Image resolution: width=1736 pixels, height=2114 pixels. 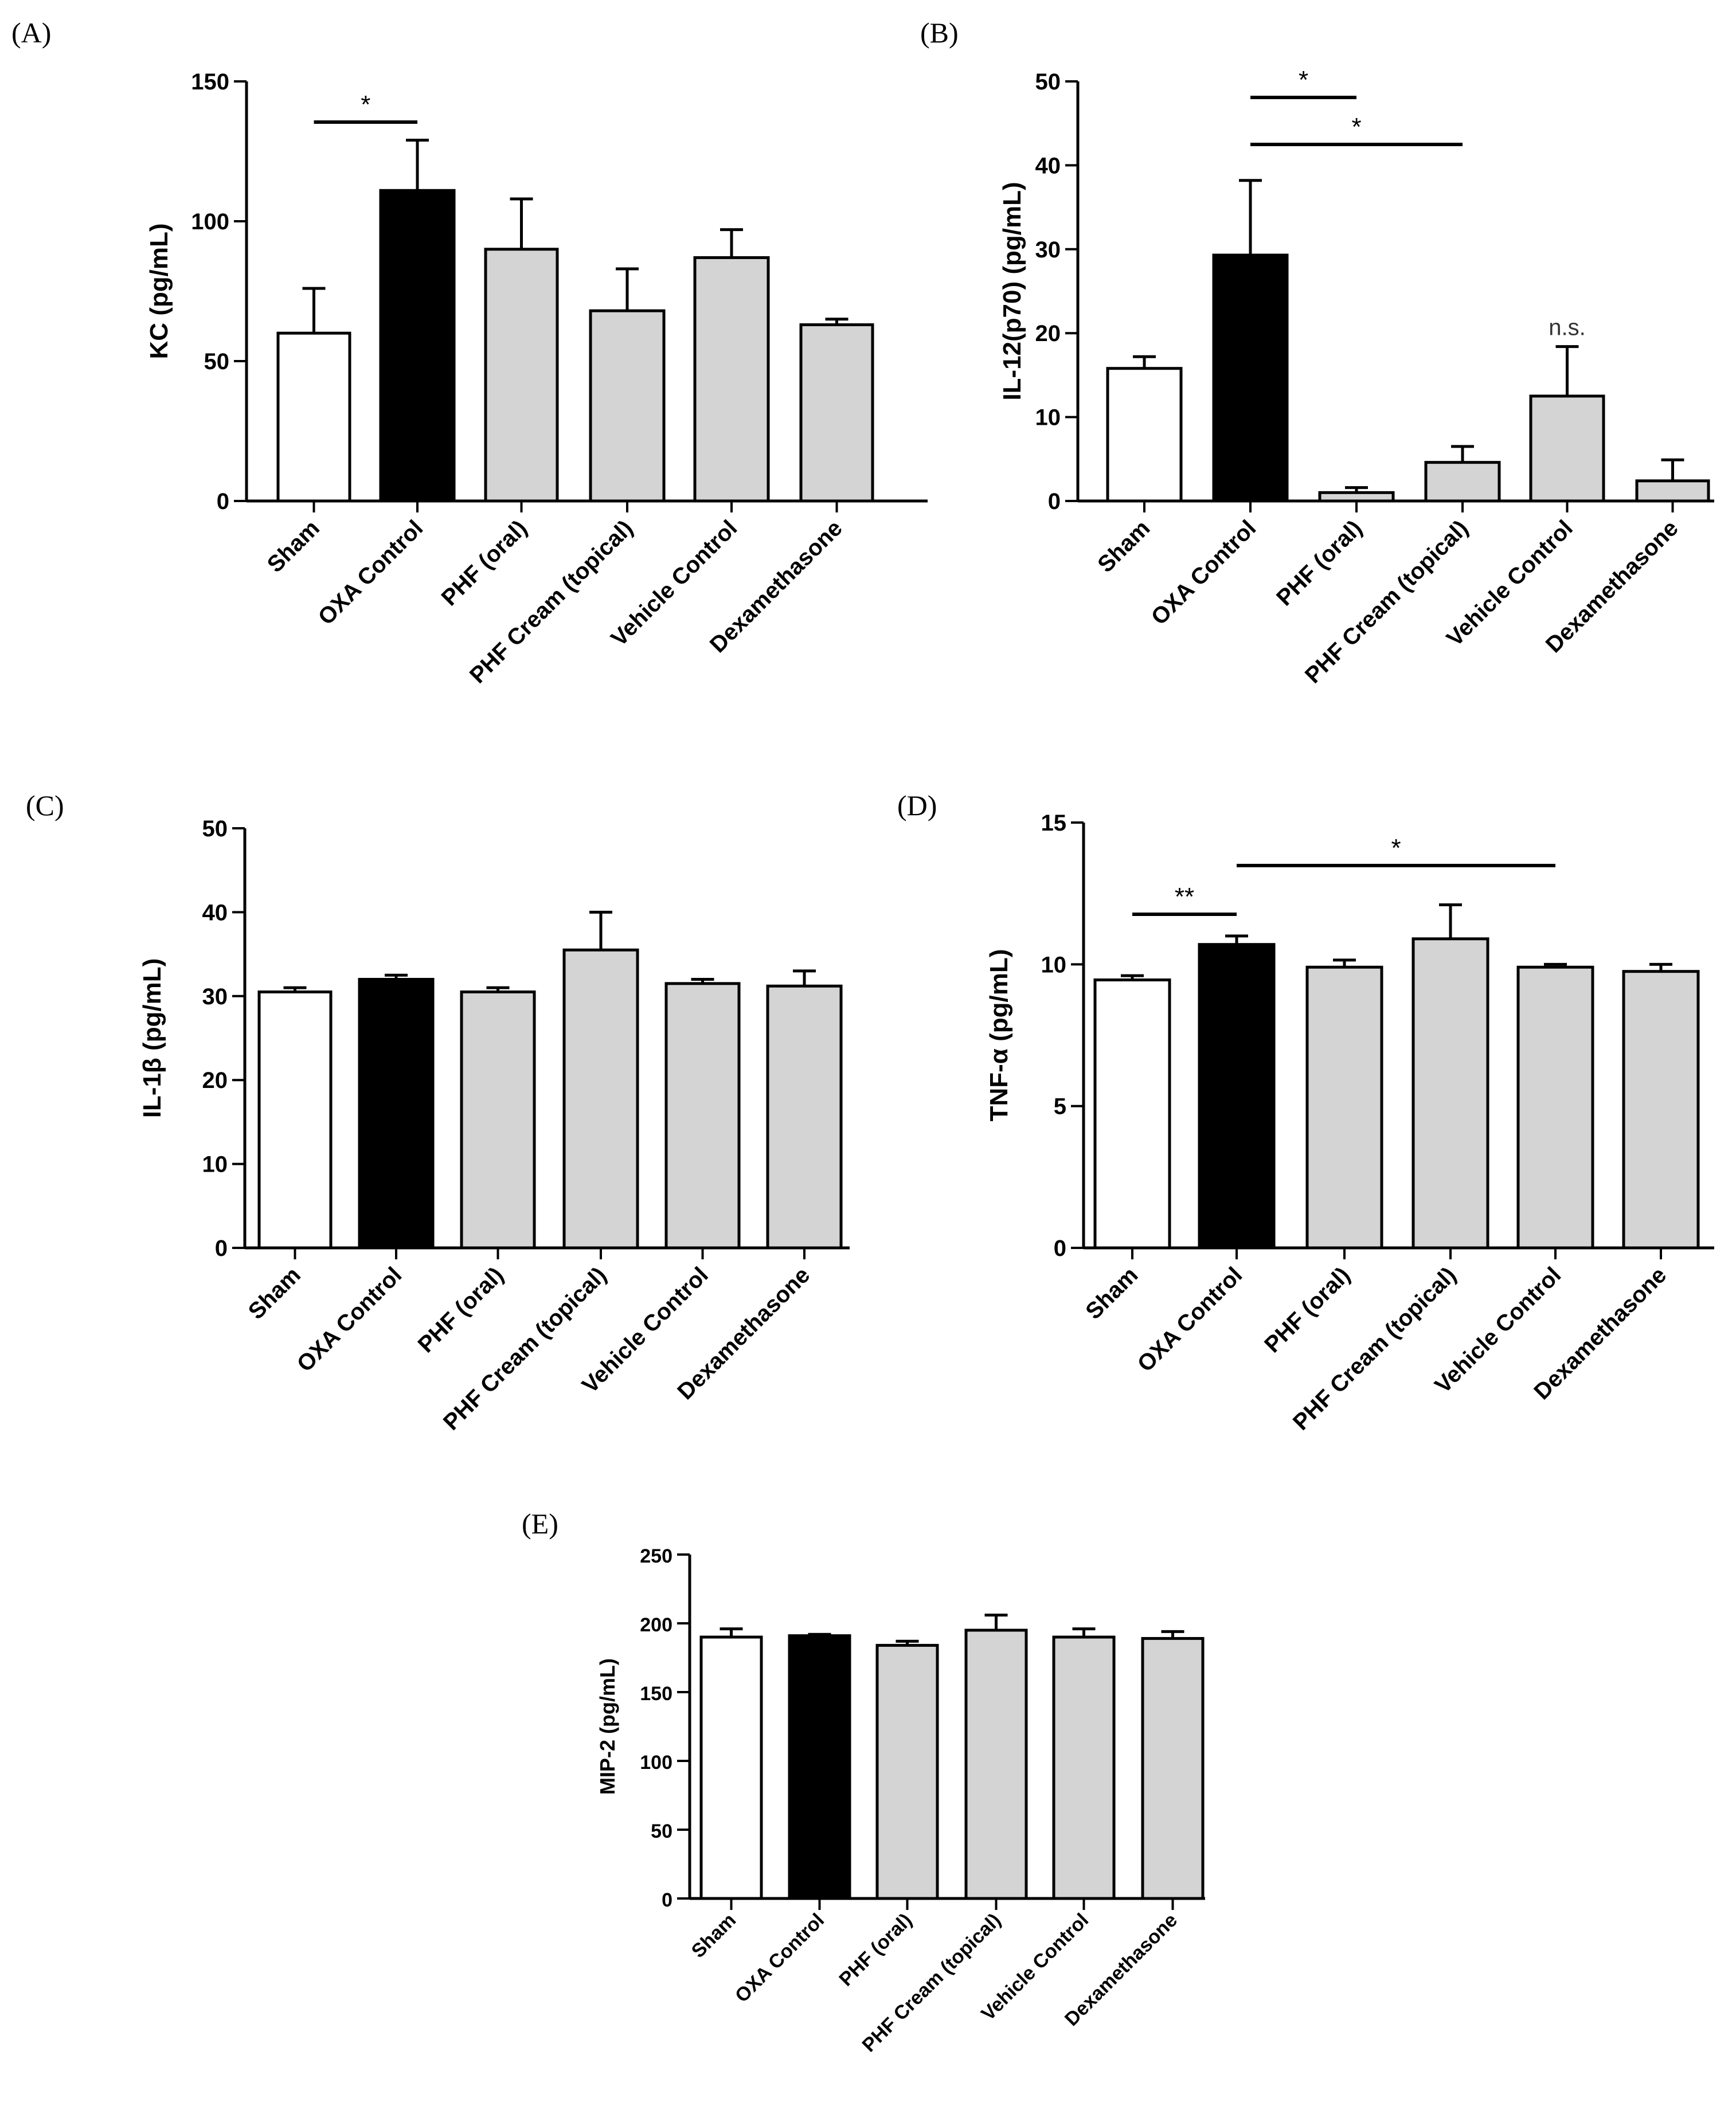 I want to click on y-tick-label: 200, so click(x=656, y=1625).